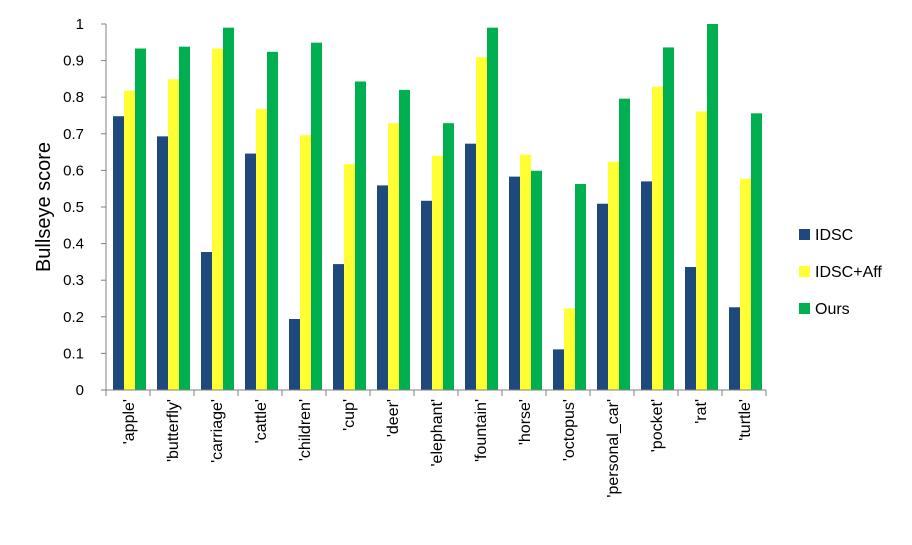 The image size is (912, 545). Describe the element at coordinates (173, 430) in the screenshot. I see `x-category-label: 'butterfly'` at that location.